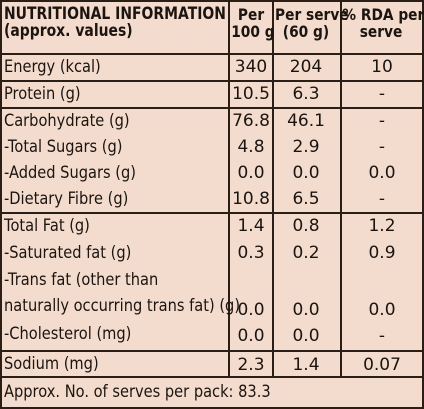 The image size is (424, 409). What do you see at coordinates (251, 336) in the screenshot?
I see `cholesterol-per-100g: 0.0` at bounding box center [251, 336].